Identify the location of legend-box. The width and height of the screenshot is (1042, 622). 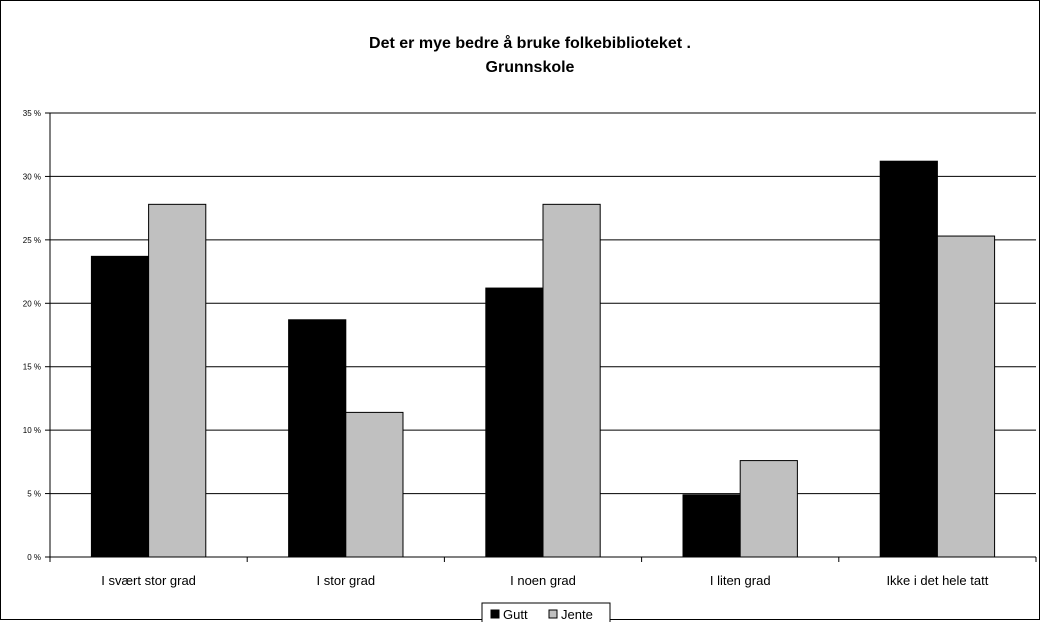
(546, 612).